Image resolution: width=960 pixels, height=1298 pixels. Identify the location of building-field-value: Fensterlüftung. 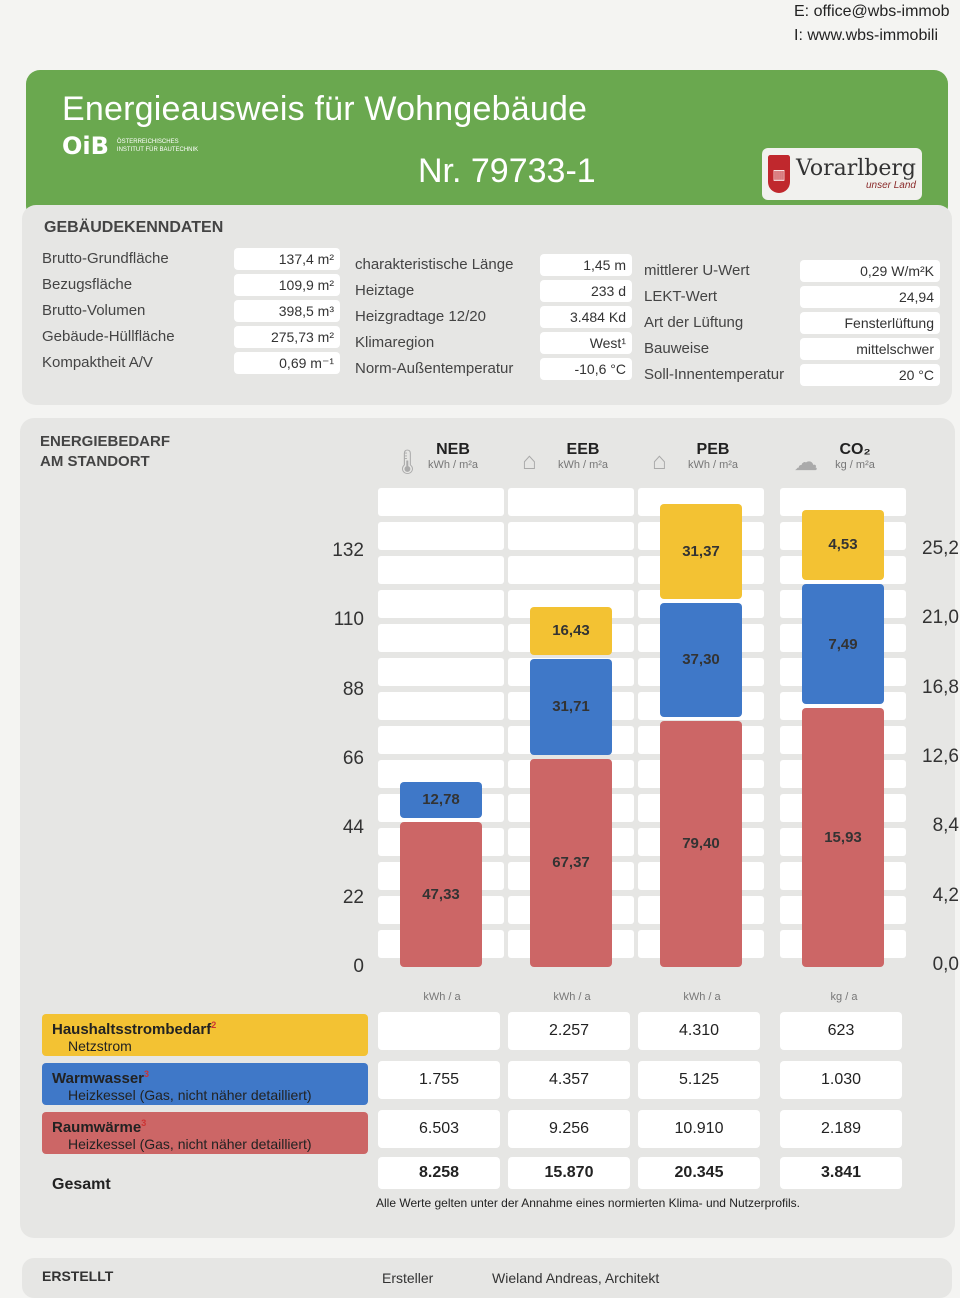
(870, 323).